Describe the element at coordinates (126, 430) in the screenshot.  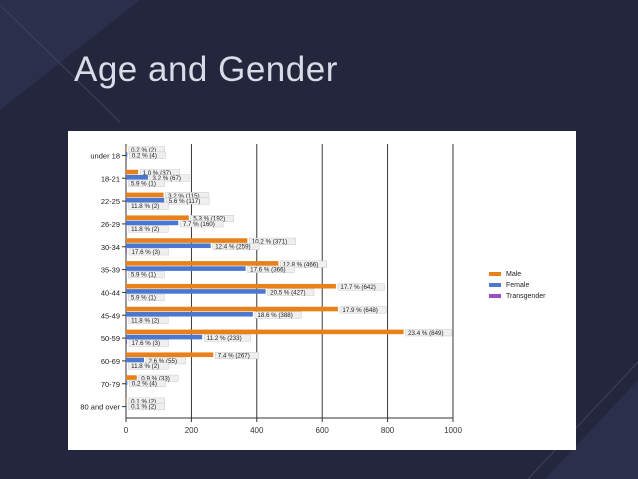
I see `x-tick-label: 0` at that location.